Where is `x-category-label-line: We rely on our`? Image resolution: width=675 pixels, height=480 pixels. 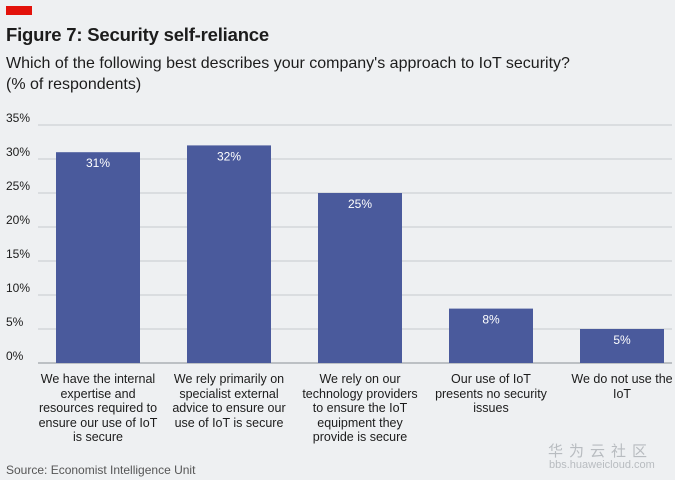
x-category-label-line: We rely on our is located at coordinates (360, 379).